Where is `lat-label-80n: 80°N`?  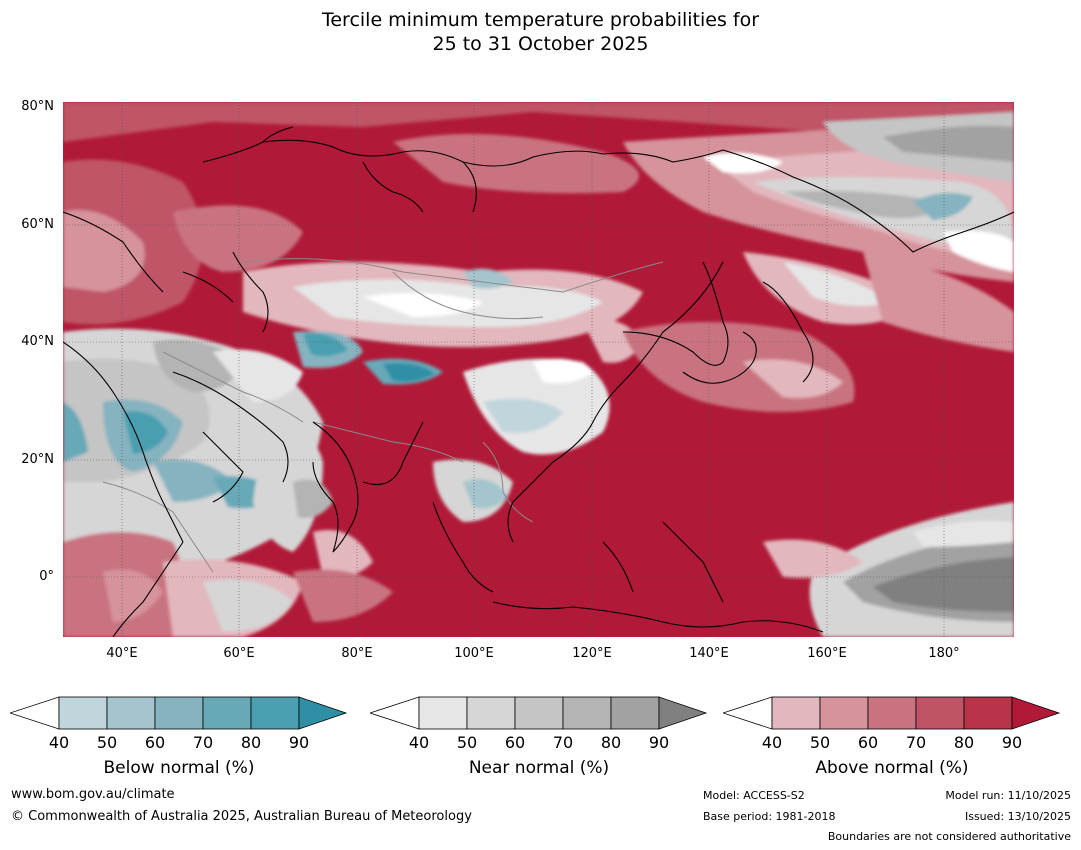 lat-label-80n: 80°N is located at coordinates (37, 106).